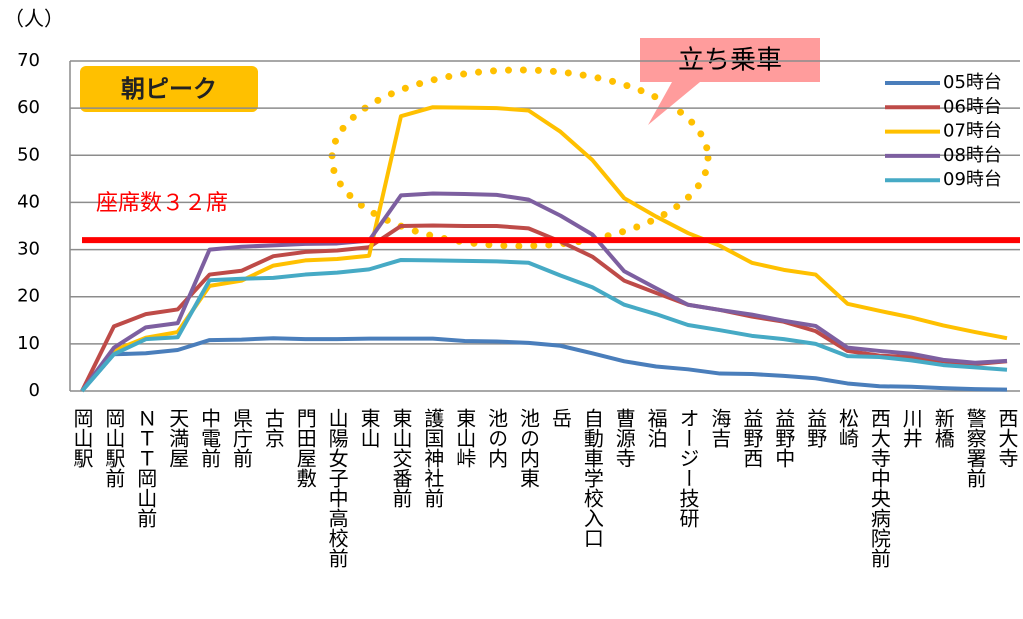 The width and height of the screenshot is (1023, 619). I want to click on x-tick-label: 松崎, so click(848, 428).